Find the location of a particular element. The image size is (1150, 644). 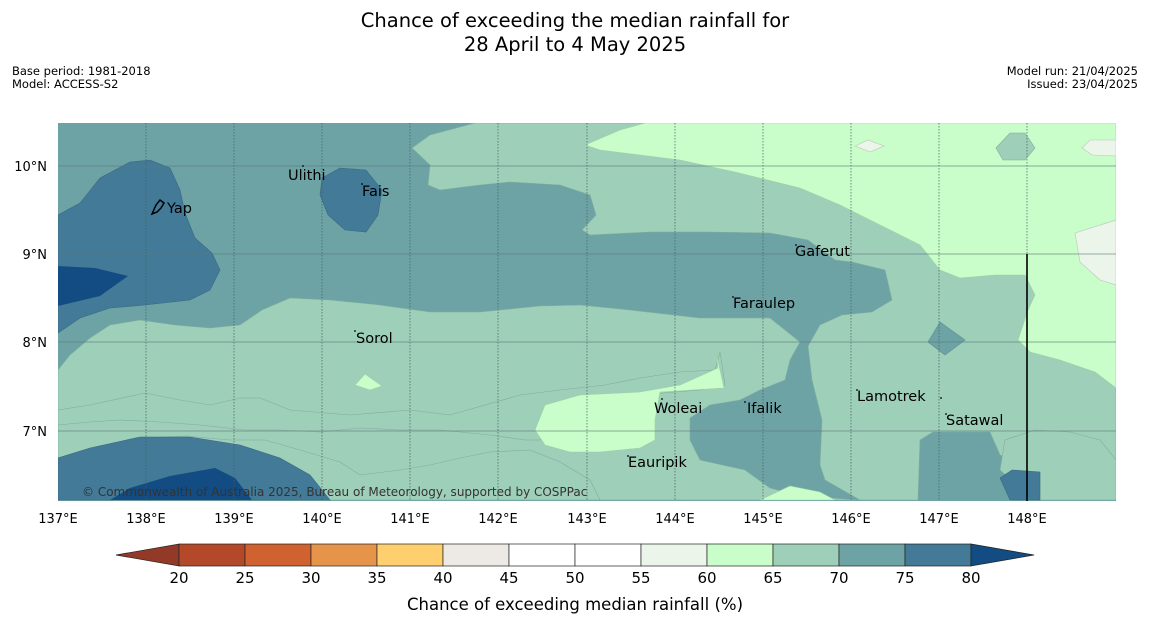

colorbar-tick-label: 45 is located at coordinates (508, 578).